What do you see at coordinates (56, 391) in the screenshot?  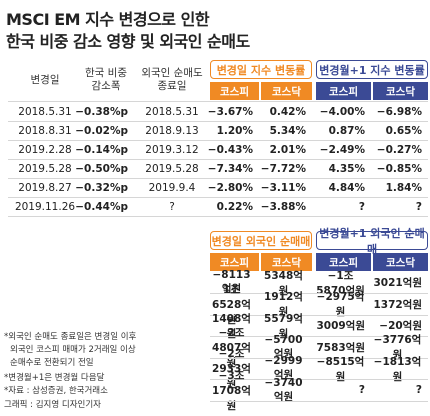 I see `footnote: *자료 : 삼성증권, 한국거래소` at bounding box center [56, 391].